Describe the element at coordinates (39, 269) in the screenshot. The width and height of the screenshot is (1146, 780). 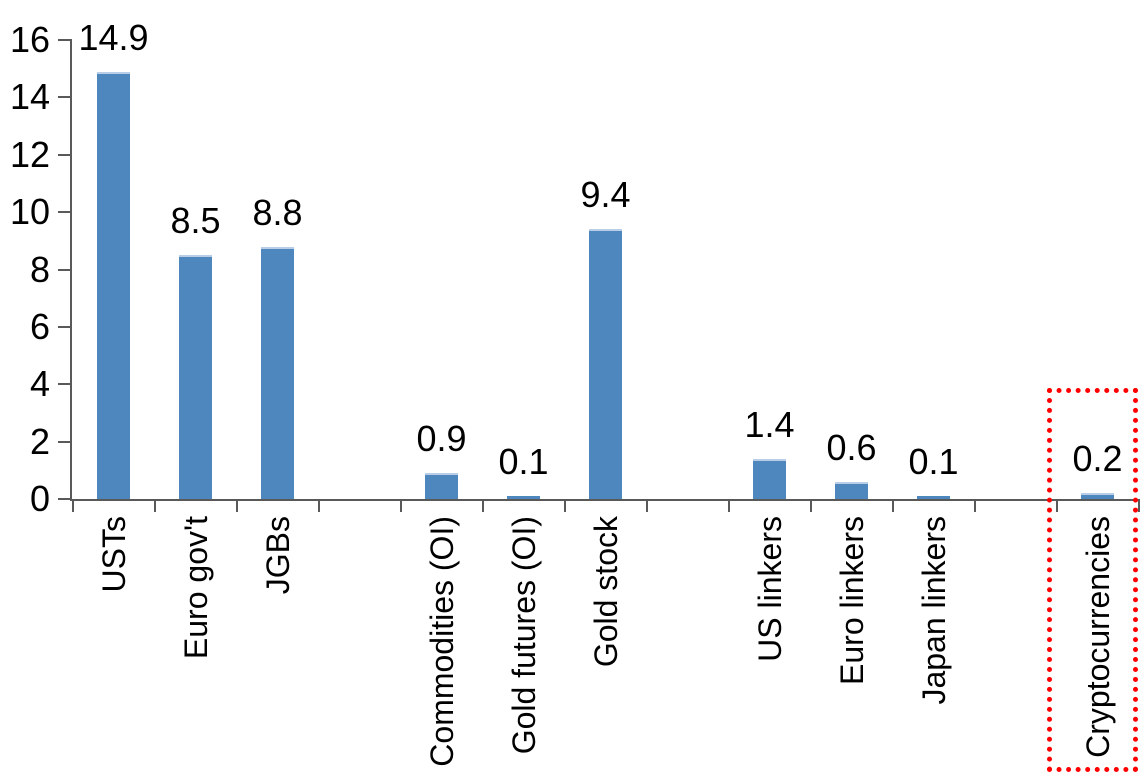
I see `y-tick-label: 8` at that location.